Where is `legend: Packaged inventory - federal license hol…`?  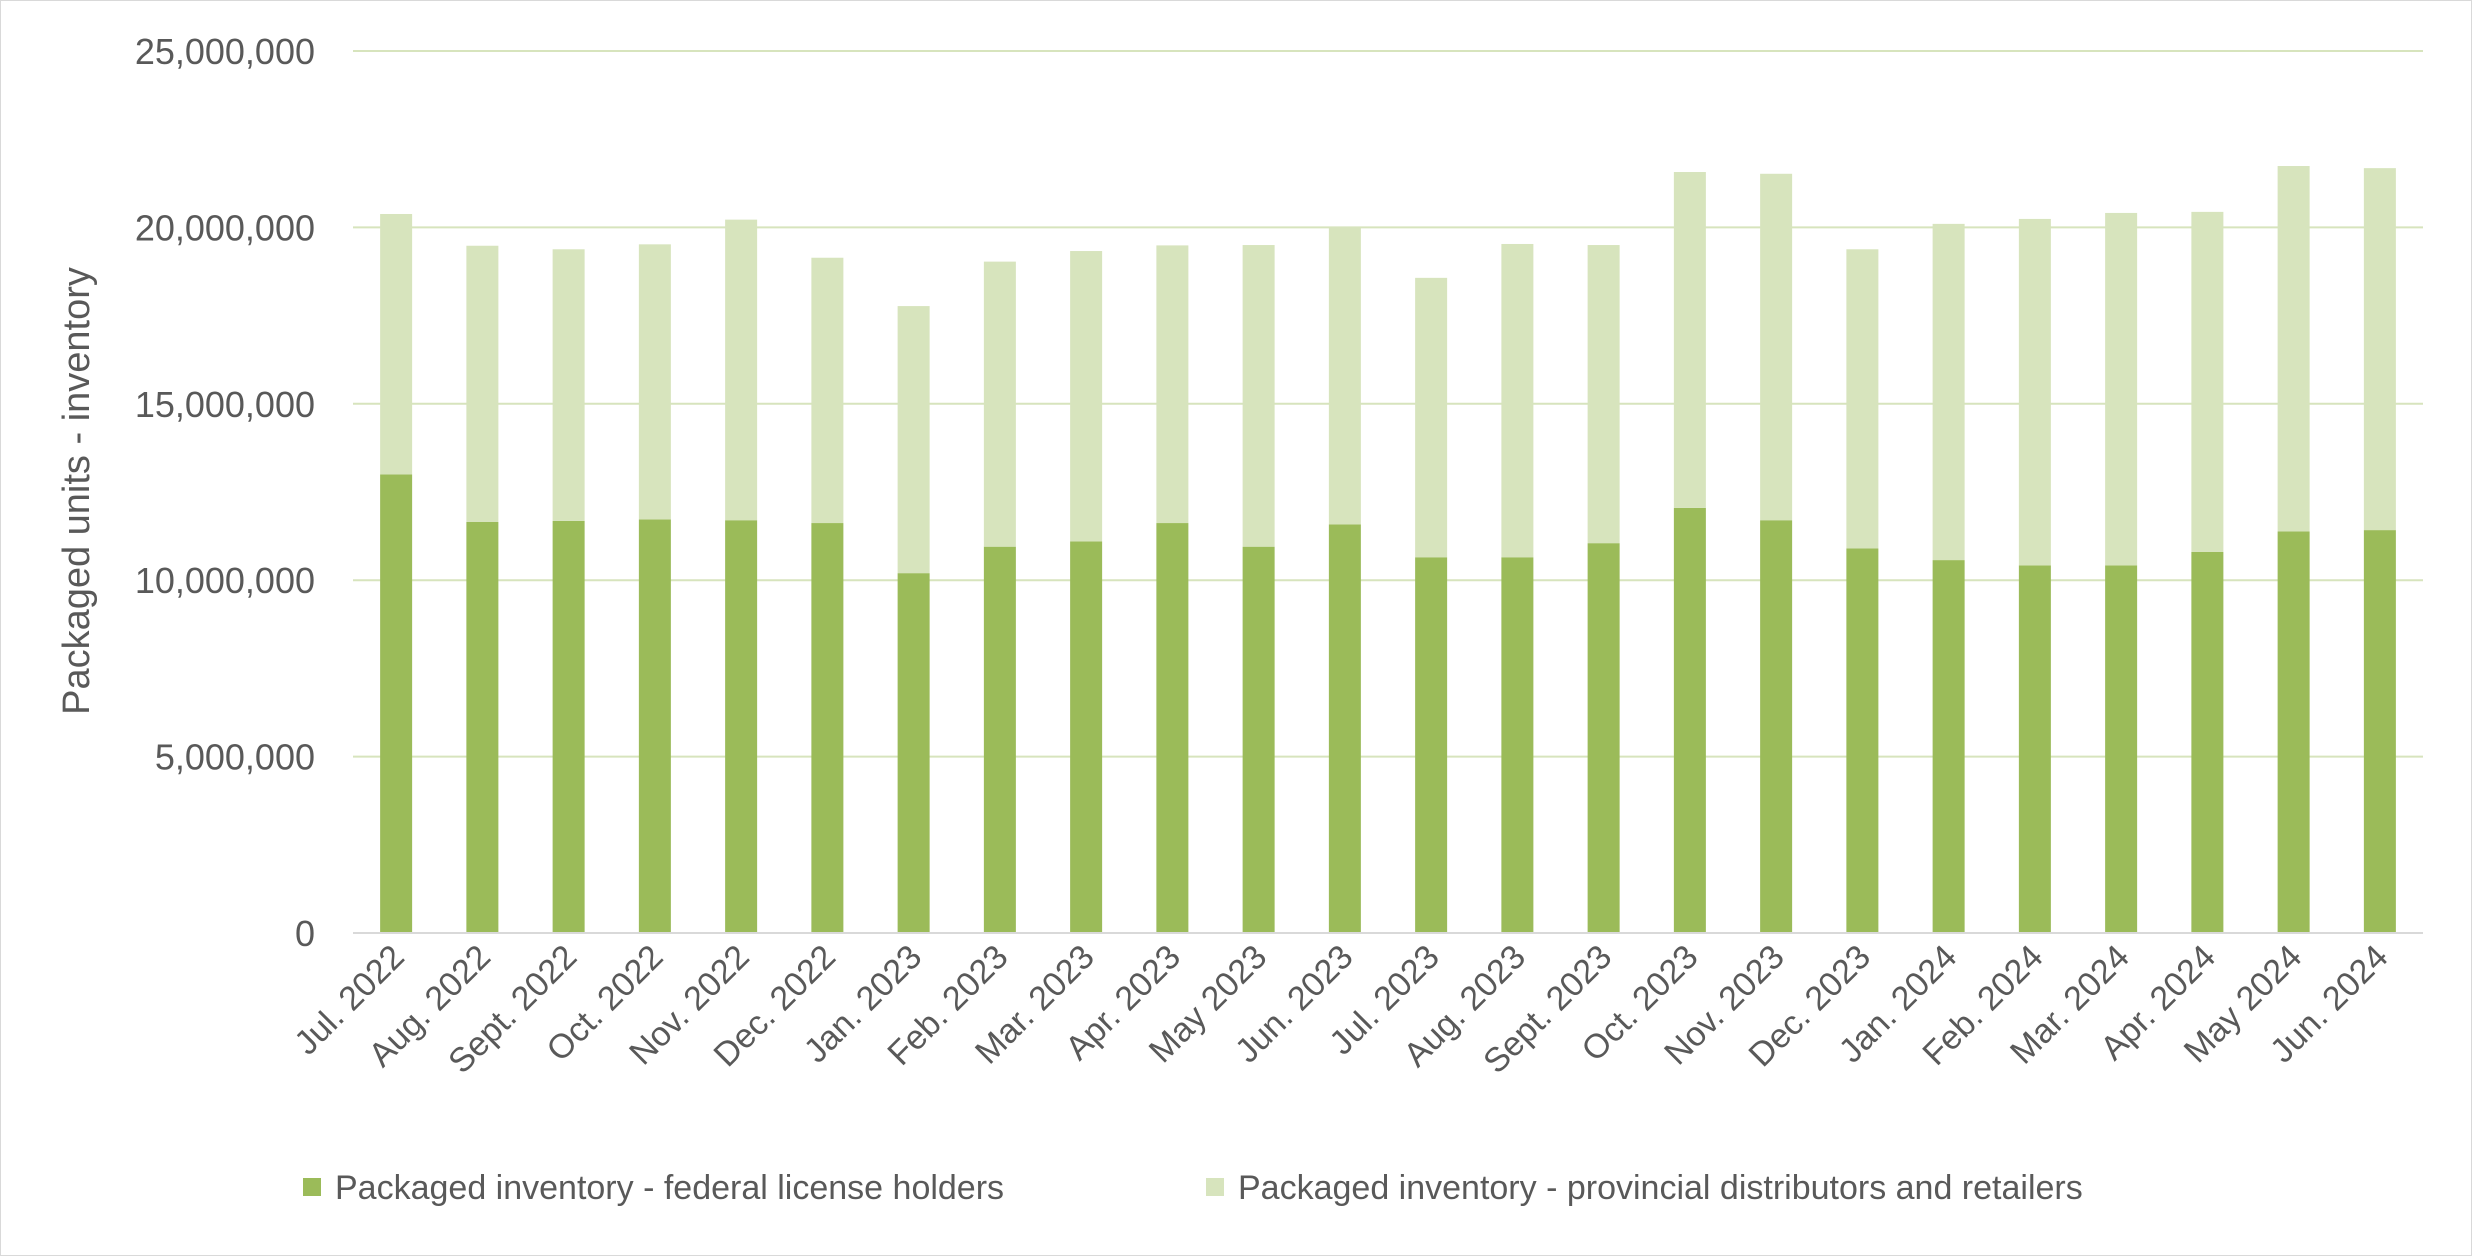
legend: Packaged inventory - federal license hol… is located at coordinates (1193, 1188).